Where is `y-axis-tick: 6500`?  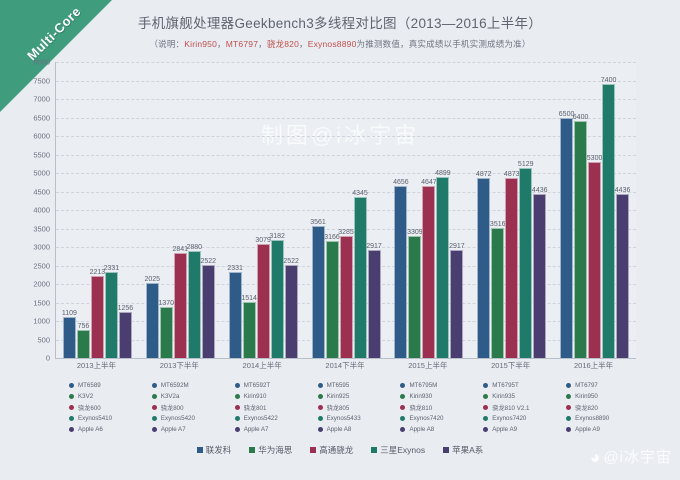 y-axis-tick: 6500 is located at coordinates (41, 117).